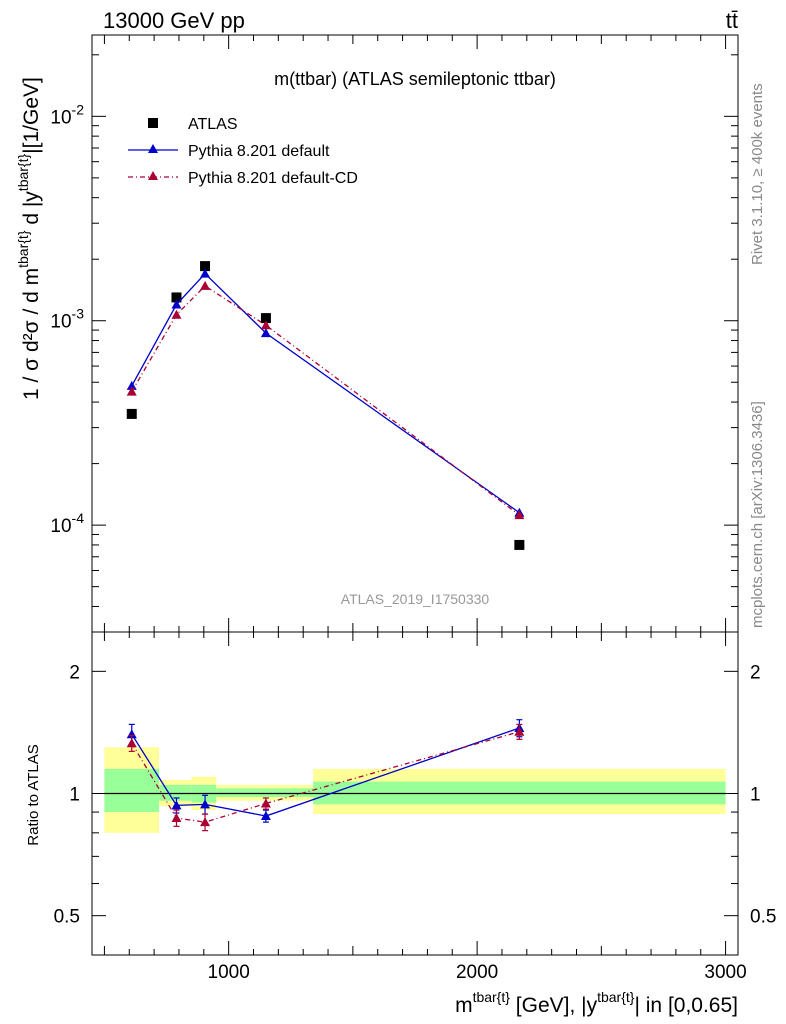 The image size is (786, 1024). Describe the element at coordinates (616, 997) in the screenshot. I see `x-label-sup-2: tbar{t}` at that location.